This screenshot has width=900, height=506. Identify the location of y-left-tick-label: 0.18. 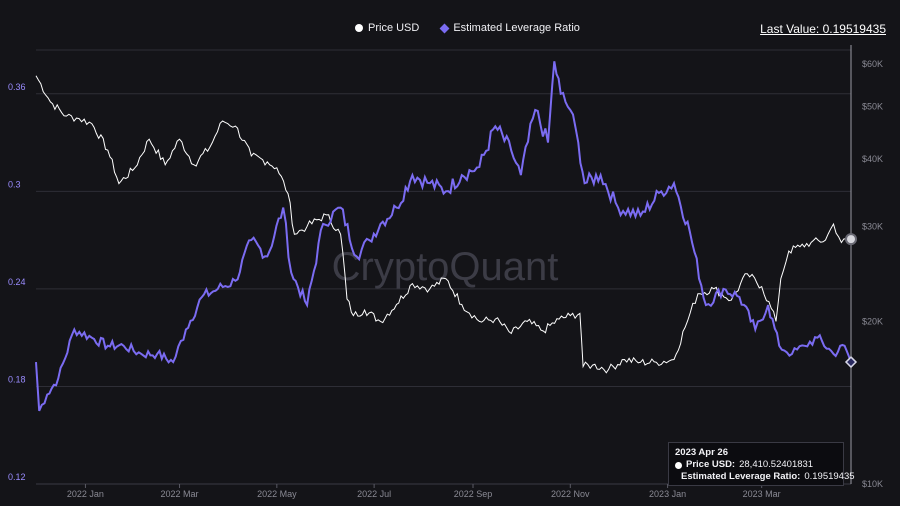
(17, 379).